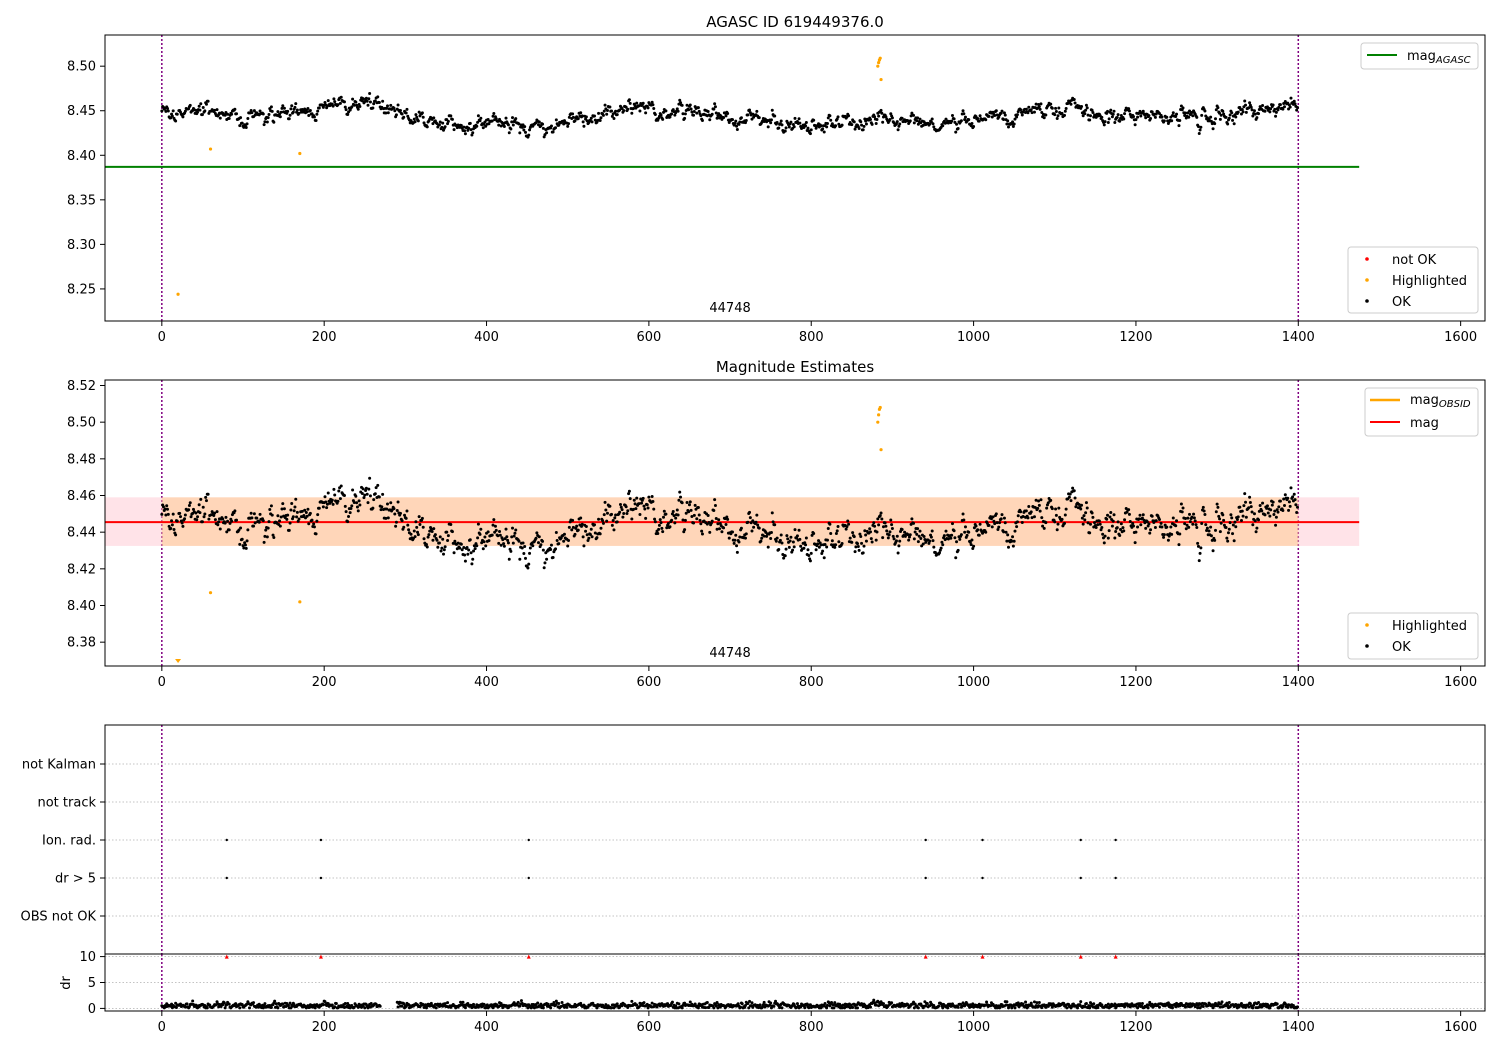 The image size is (1500, 1050). Describe the element at coordinates (1115, 956) in the screenshot. I see `dr-clipped-marker` at that location.